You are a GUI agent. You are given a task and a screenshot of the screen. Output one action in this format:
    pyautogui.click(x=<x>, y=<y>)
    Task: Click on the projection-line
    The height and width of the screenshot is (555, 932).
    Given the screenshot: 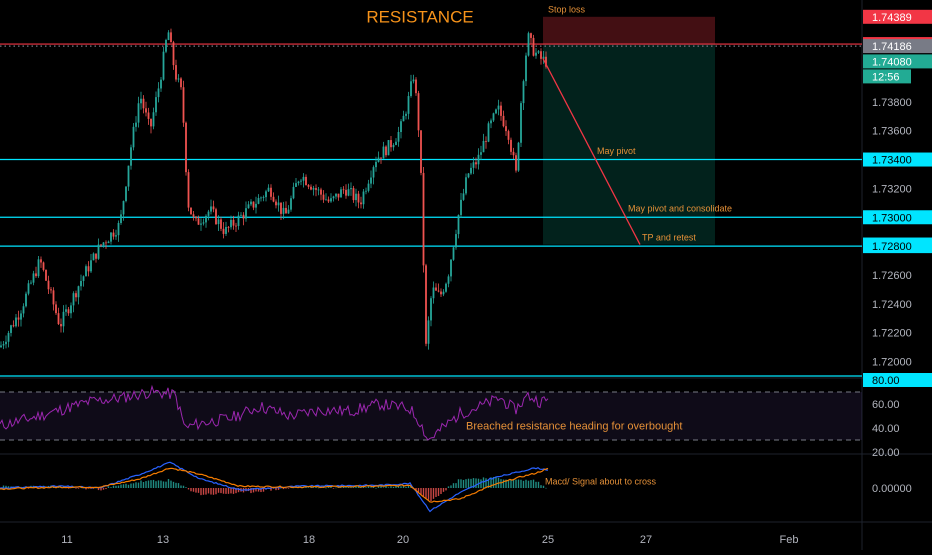 What is the action you would take?
    pyautogui.click(x=591, y=151)
    